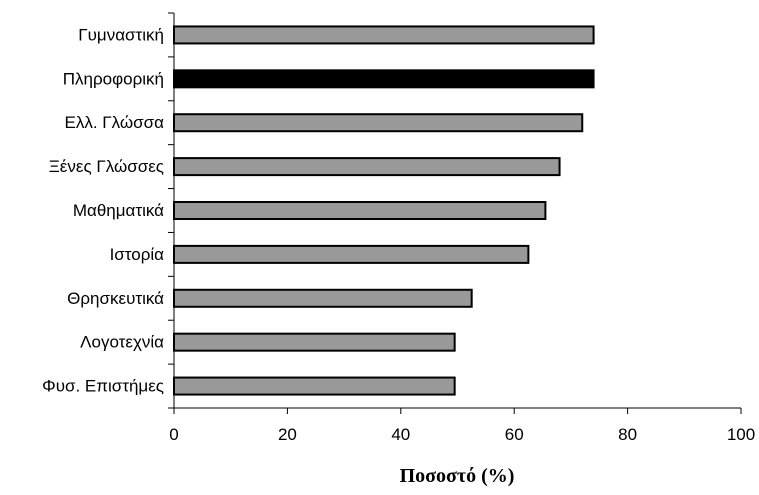  What do you see at coordinates (115, 122) in the screenshot?
I see `category-label: Ελλ. Γλώσσα` at bounding box center [115, 122].